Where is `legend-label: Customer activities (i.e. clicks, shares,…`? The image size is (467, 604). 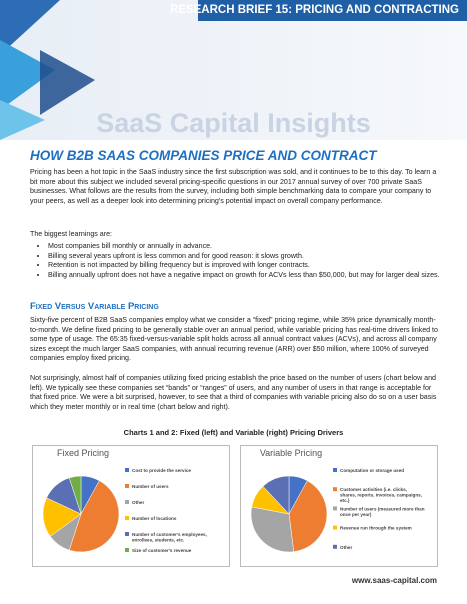 legend-label: Customer activities (i.e. clicks, shares,… is located at coordinates (381, 495).